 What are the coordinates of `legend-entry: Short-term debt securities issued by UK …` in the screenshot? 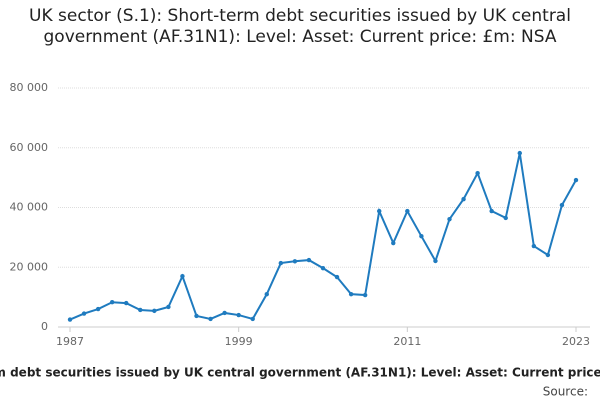 It's located at (300, 373).